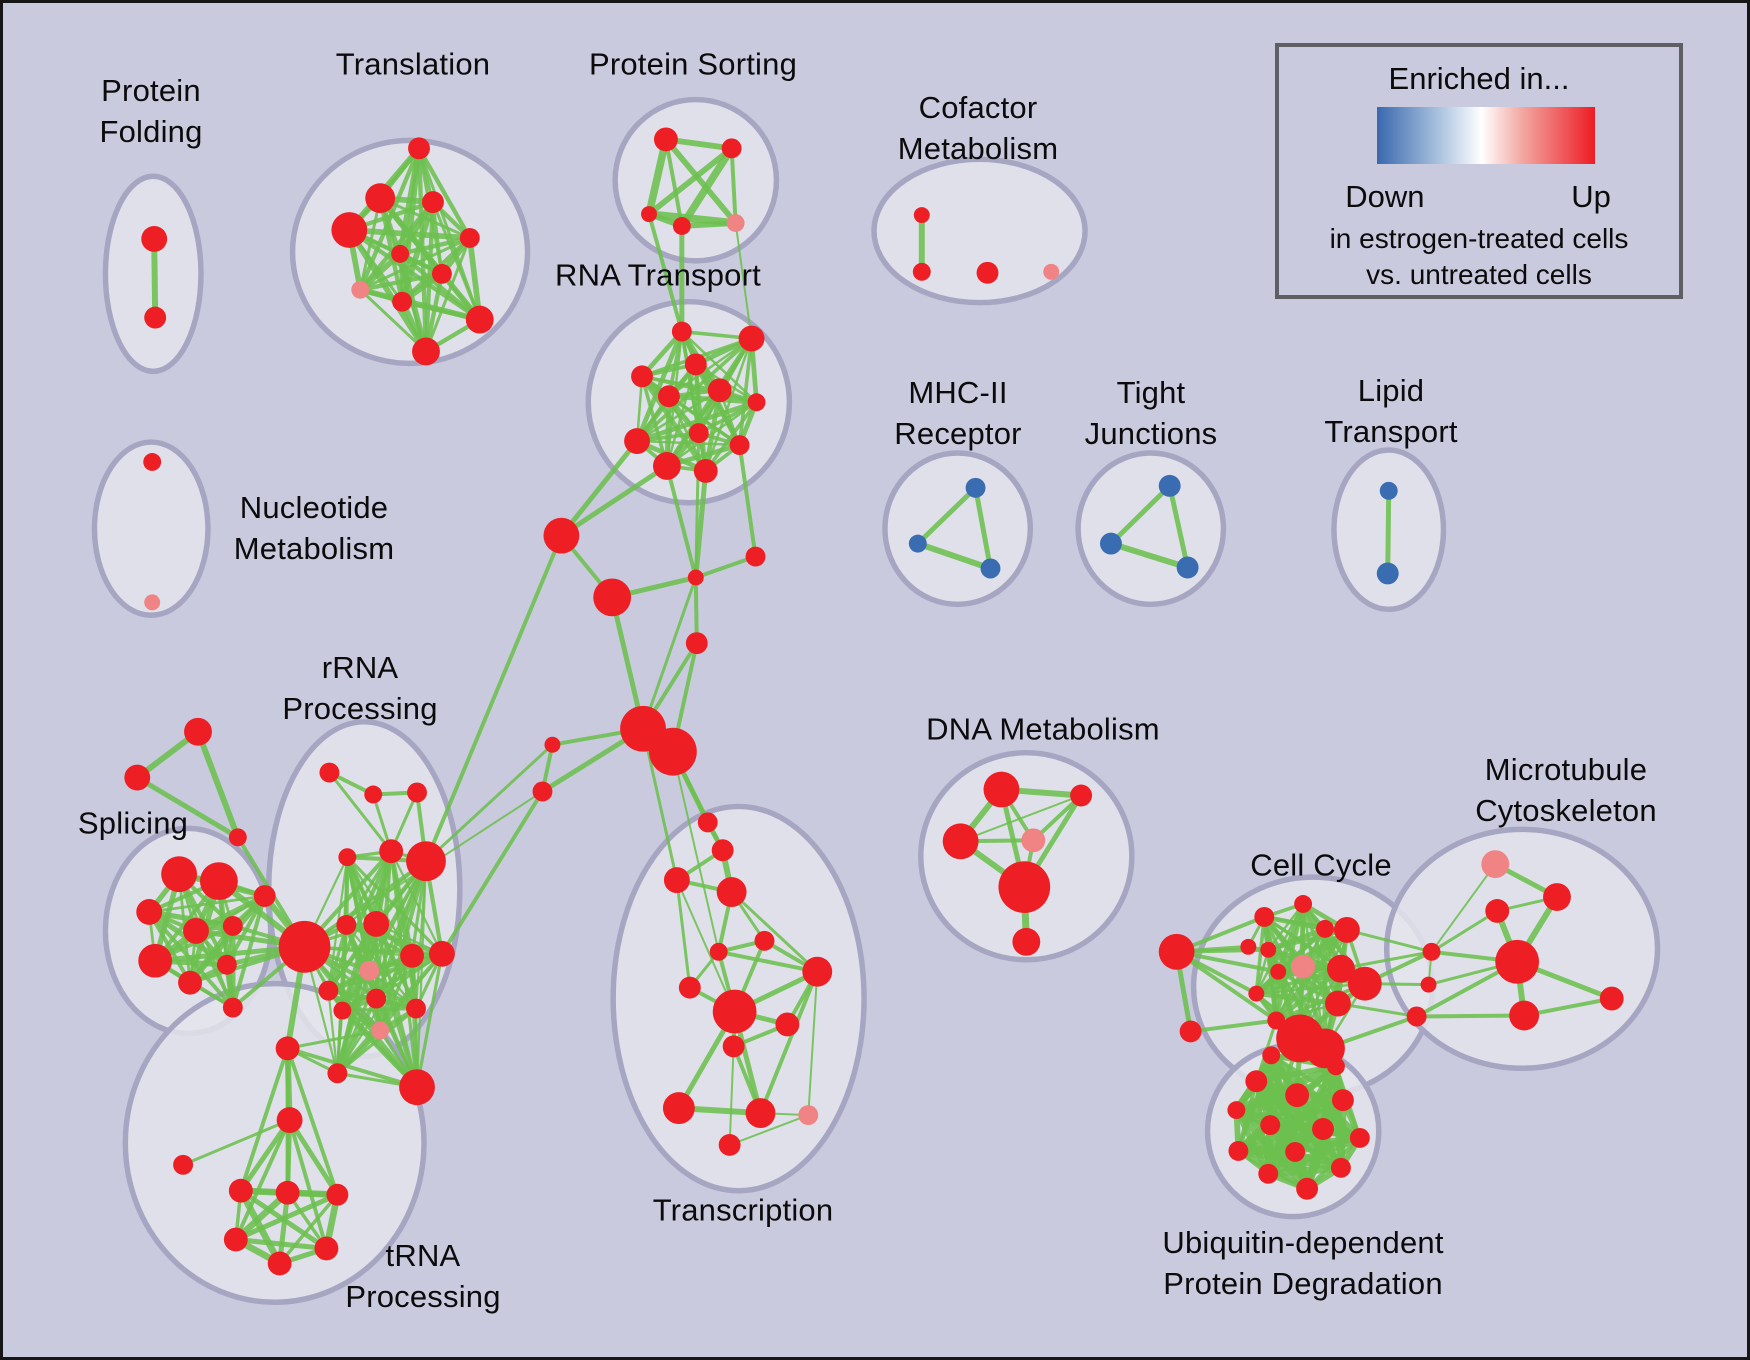  Describe the element at coordinates (187, 807) in the screenshot. I see `so-edge` at that location.